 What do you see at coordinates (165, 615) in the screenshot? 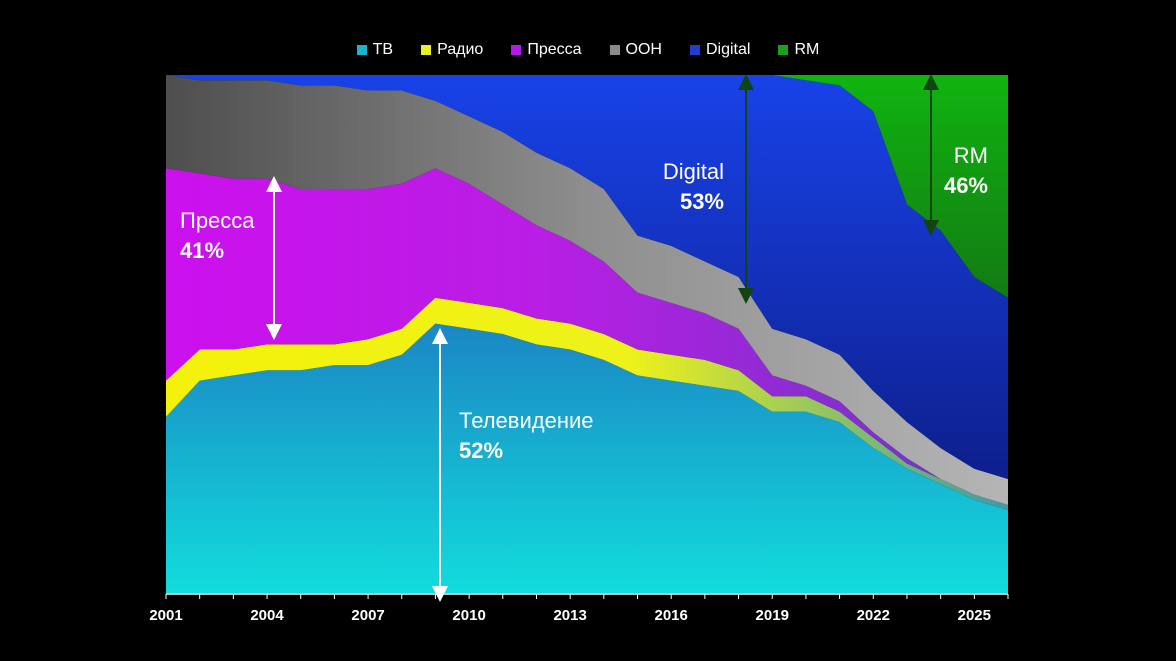
I see `x-tick-label: 2001` at bounding box center [165, 615].